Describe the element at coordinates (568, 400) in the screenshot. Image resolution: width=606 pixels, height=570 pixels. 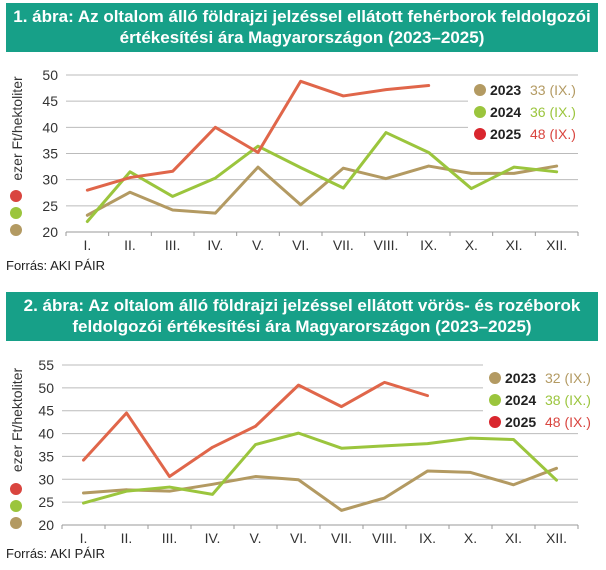
I see `legend-value: 38 (IX.)` at that location.